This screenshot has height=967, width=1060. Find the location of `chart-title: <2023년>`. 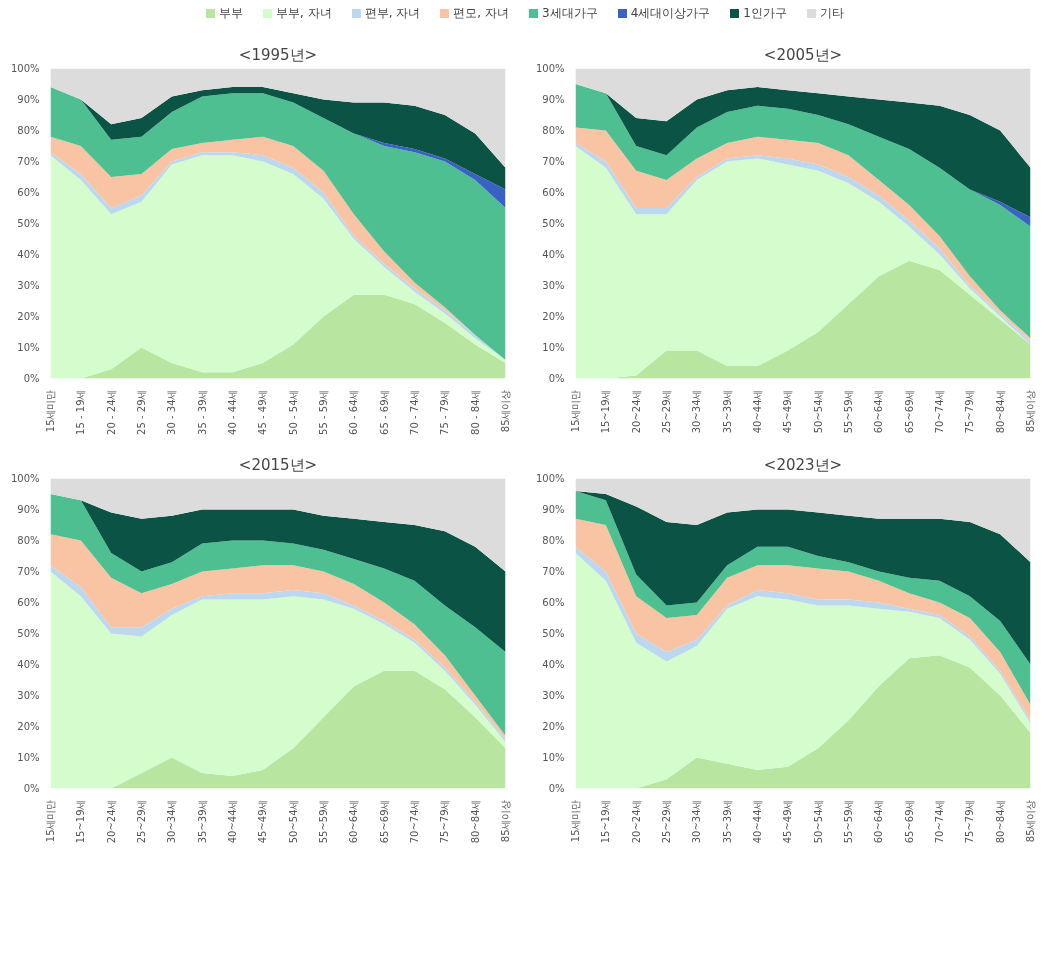

chart-title: <2023년> is located at coordinates (803, 464).